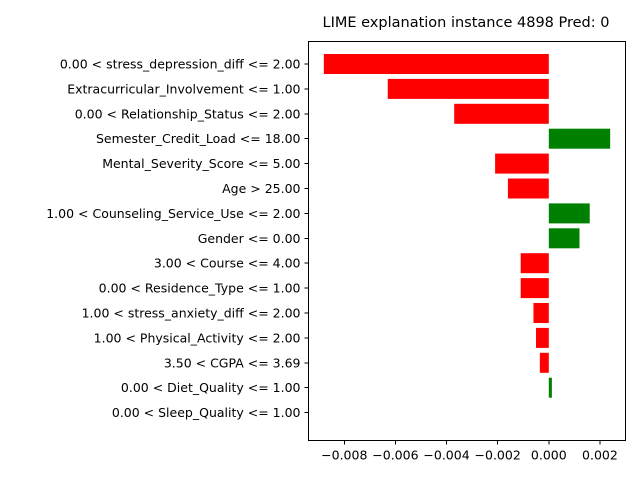  Describe the element at coordinates (249, 238) in the screenshot. I see `y-tick-label-7: Gender <= 0.00` at that location.